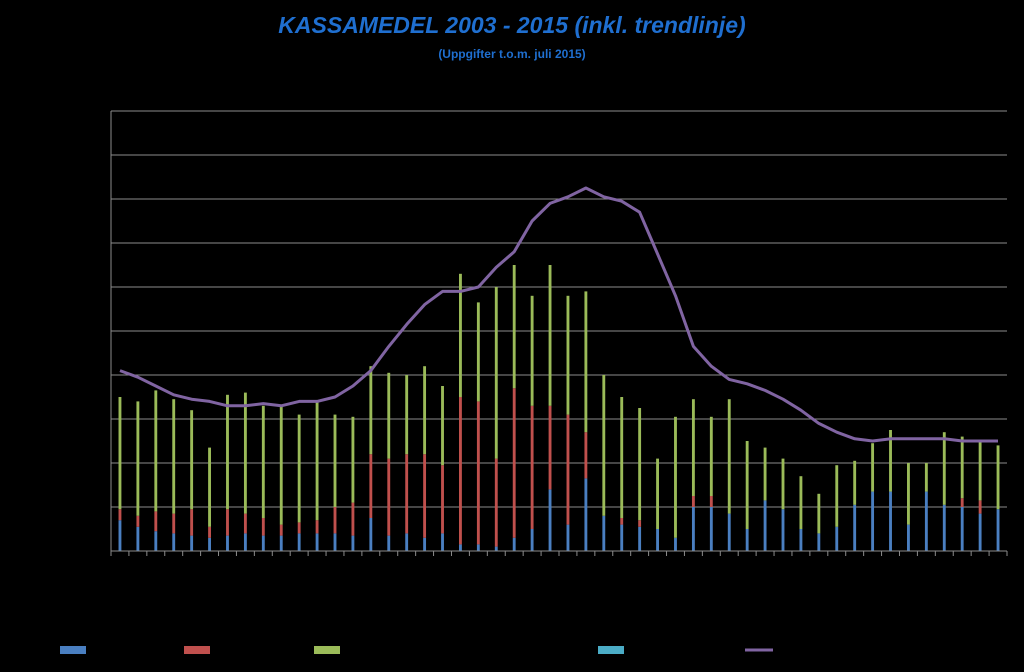 This screenshot has width=1024, height=672. I want to click on legend, so click(416, 650).